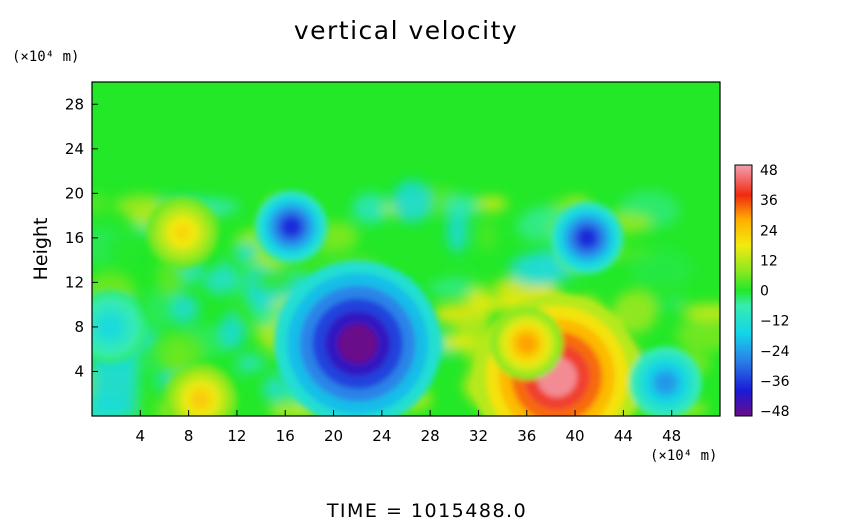  Describe the element at coordinates (189, 436) in the screenshot. I see `x-tick-label: 8` at that location.